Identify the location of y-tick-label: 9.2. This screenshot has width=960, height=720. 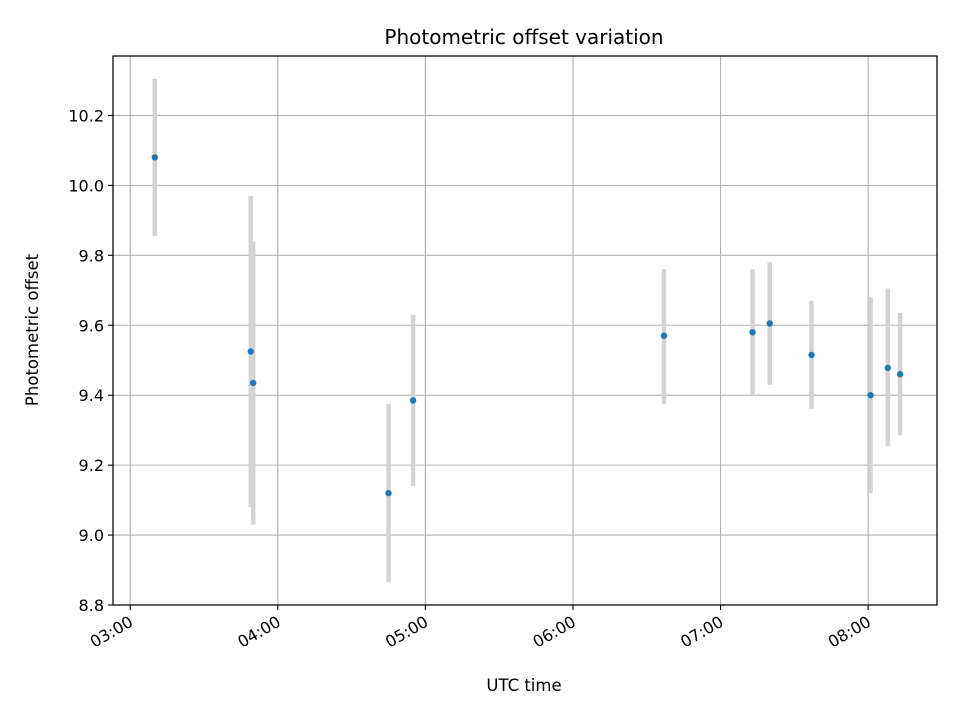
(91, 465).